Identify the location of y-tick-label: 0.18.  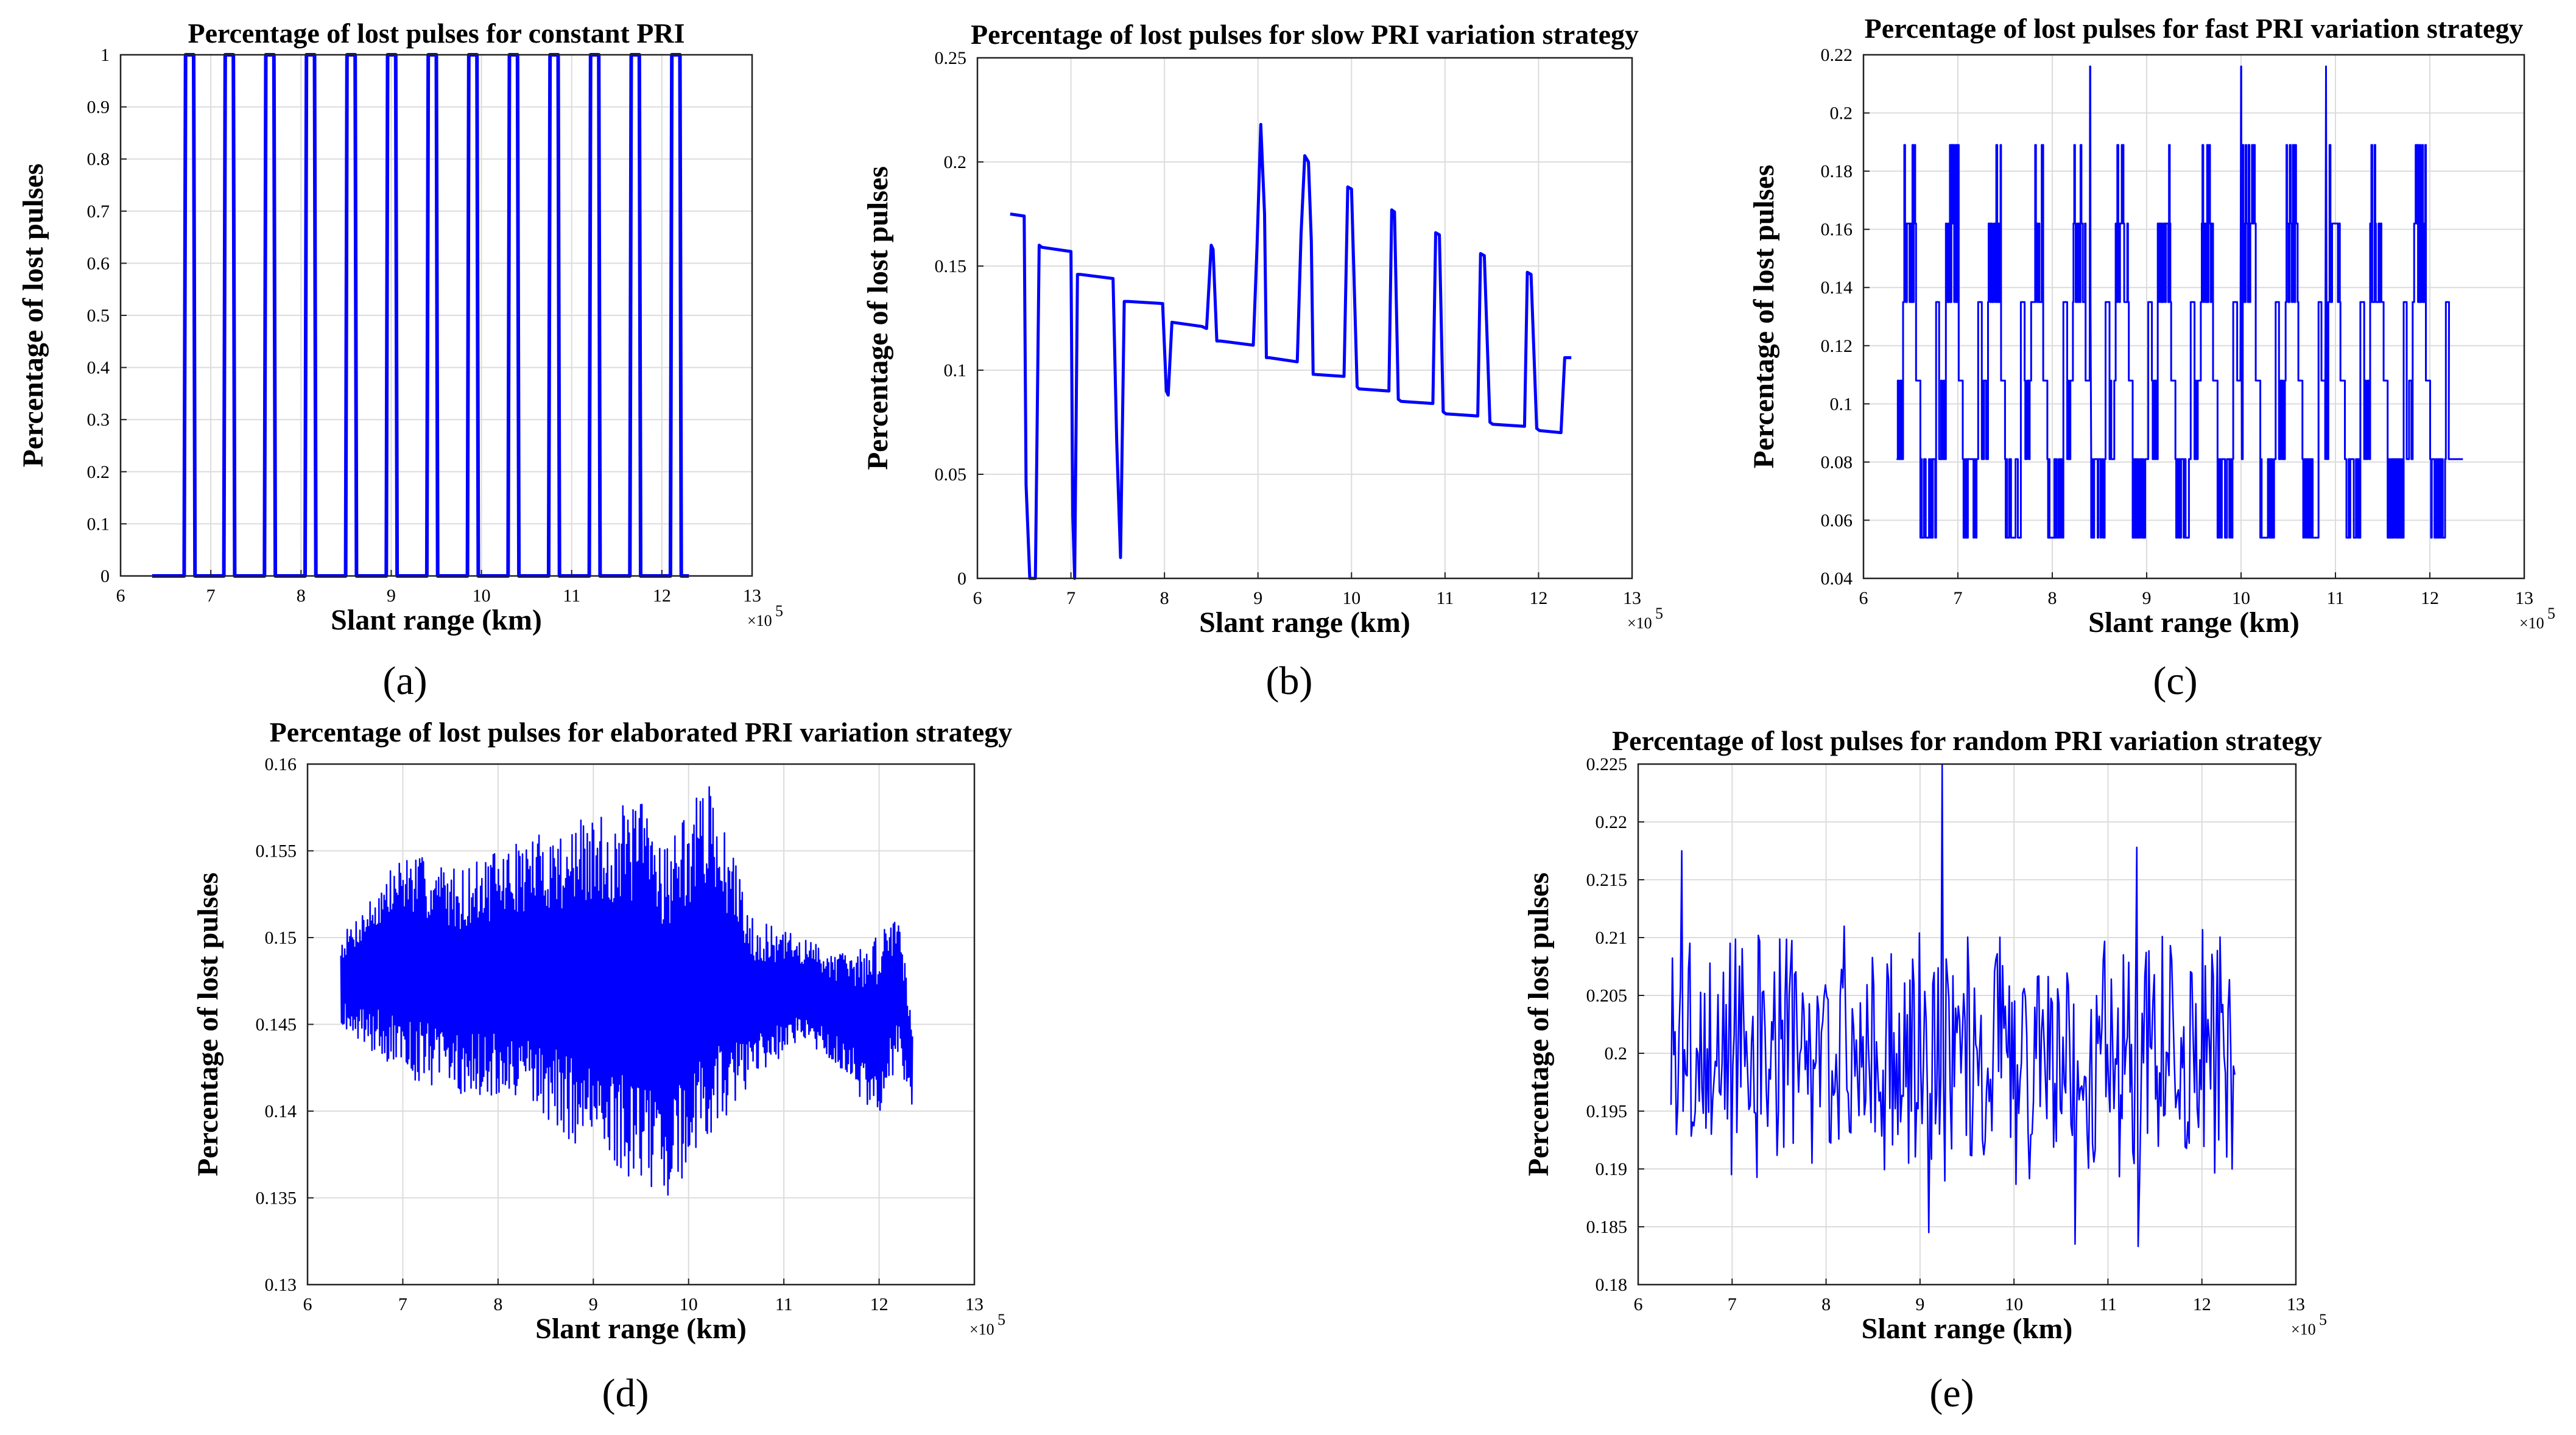
(1612, 1285).